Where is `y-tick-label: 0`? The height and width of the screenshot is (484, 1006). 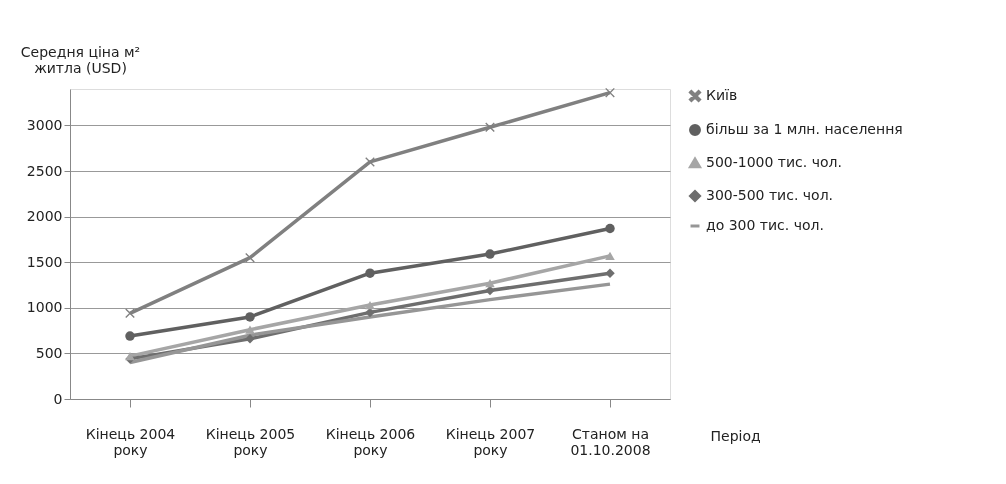 y-tick-label: 0 is located at coordinates (58, 398).